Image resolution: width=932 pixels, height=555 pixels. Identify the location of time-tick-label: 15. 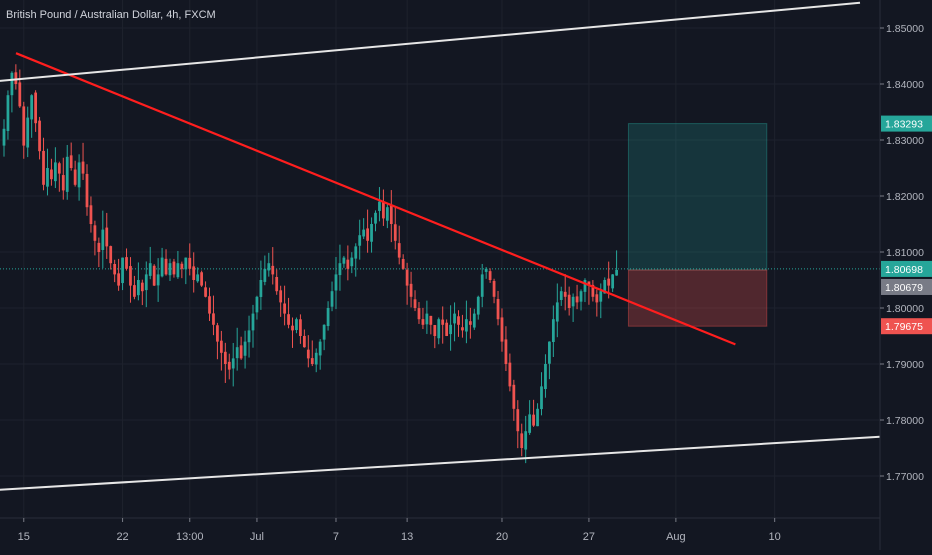
(24, 537).